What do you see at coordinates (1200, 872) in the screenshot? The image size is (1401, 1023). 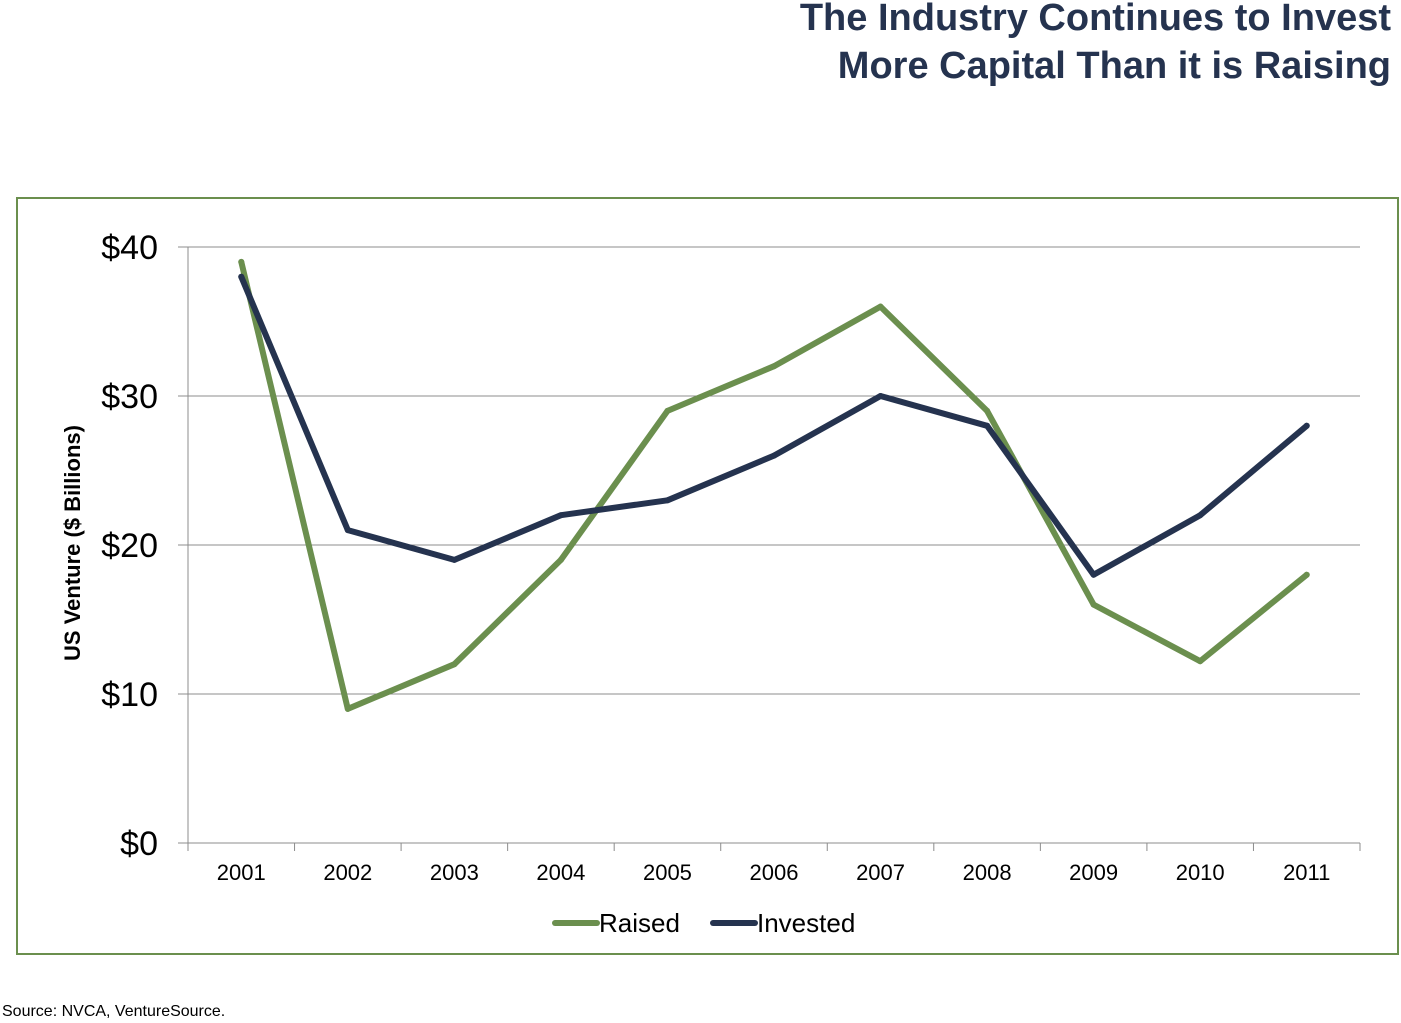 I see `x-tick-label-2010: 2010` at bounding box center [1200, 872].